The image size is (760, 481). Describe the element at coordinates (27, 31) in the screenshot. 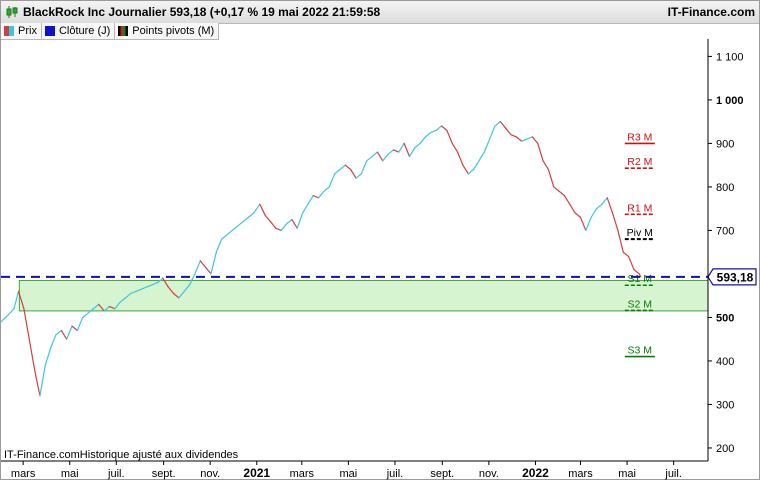

I see `legend-label-prix: Prix` at that location.